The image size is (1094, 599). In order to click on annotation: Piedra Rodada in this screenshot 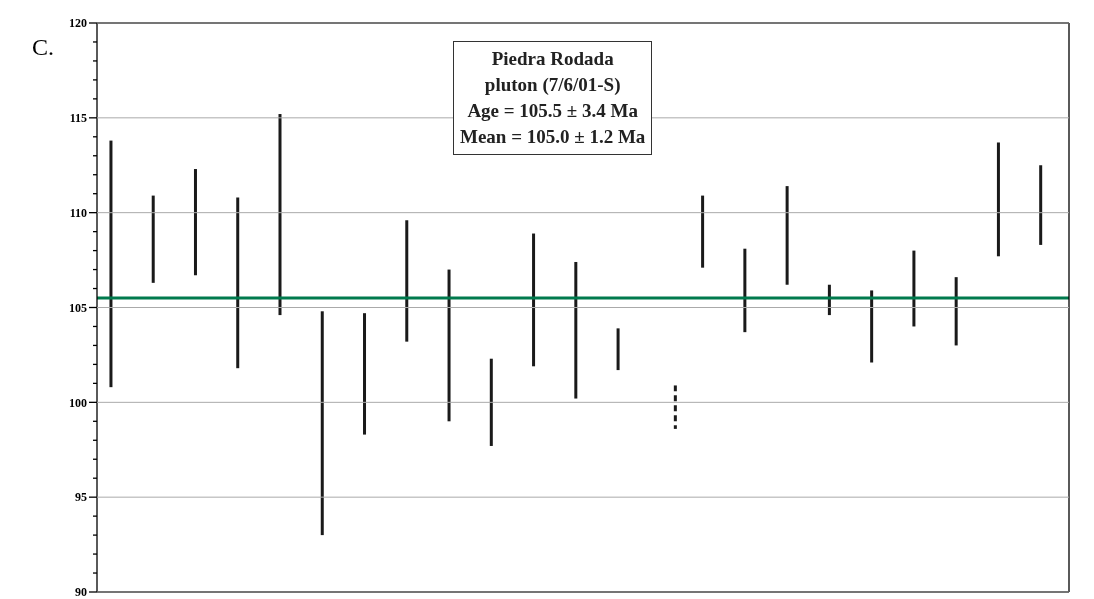, I will do `click(552, 59)`.